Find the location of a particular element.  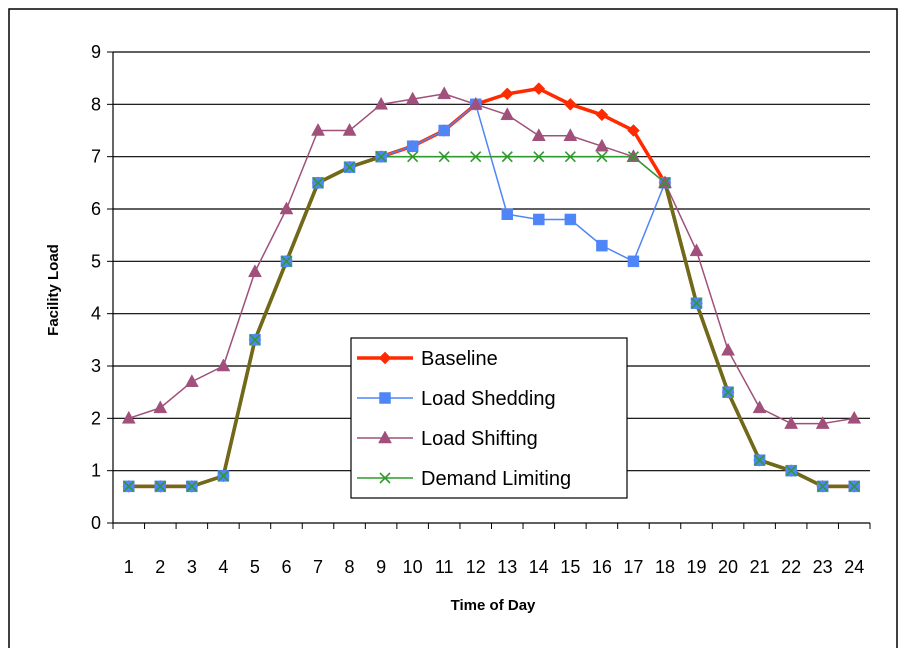

legend-item-demand-limiting: Demand Limiting is located at coordinates (464, 479).